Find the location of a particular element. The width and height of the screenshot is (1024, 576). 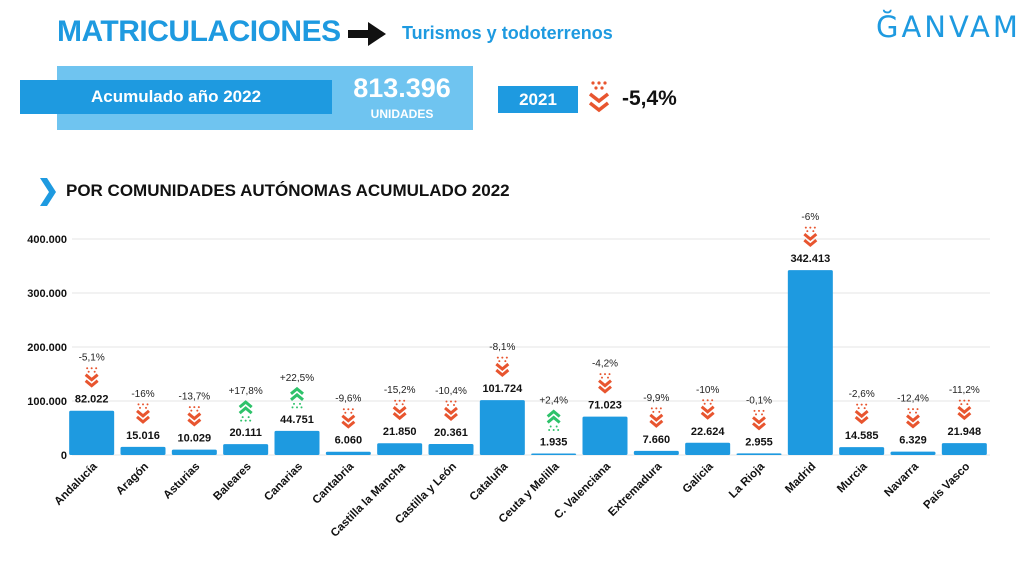

chart-title: POR COMUNIDADES AUTÓNOMAS ACUMULADO 2022 is located at coordinates (288, 190).